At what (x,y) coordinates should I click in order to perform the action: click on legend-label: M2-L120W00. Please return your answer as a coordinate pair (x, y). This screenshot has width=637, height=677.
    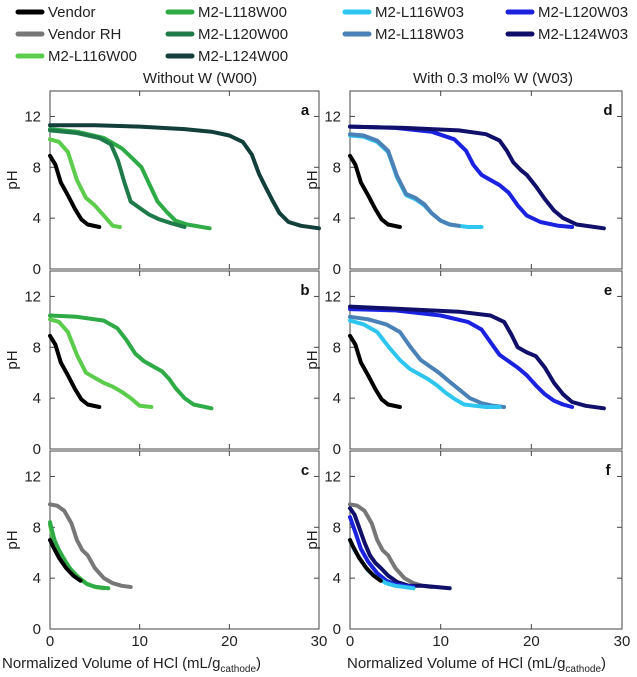
    Looking at the image, I should click on (243, 34).